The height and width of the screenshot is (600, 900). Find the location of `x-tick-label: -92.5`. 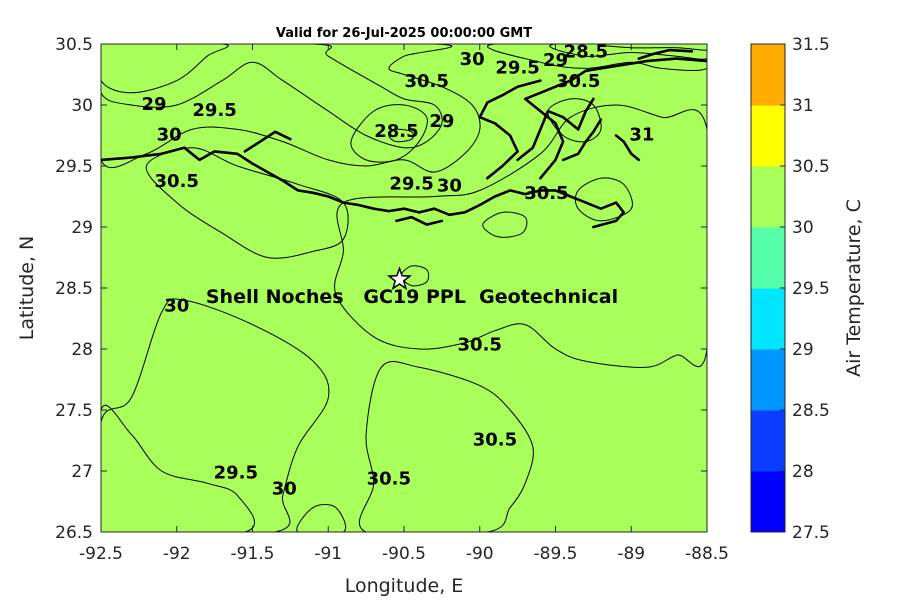

x-tick-label: -92.5 is located at coordinates (101, 554).